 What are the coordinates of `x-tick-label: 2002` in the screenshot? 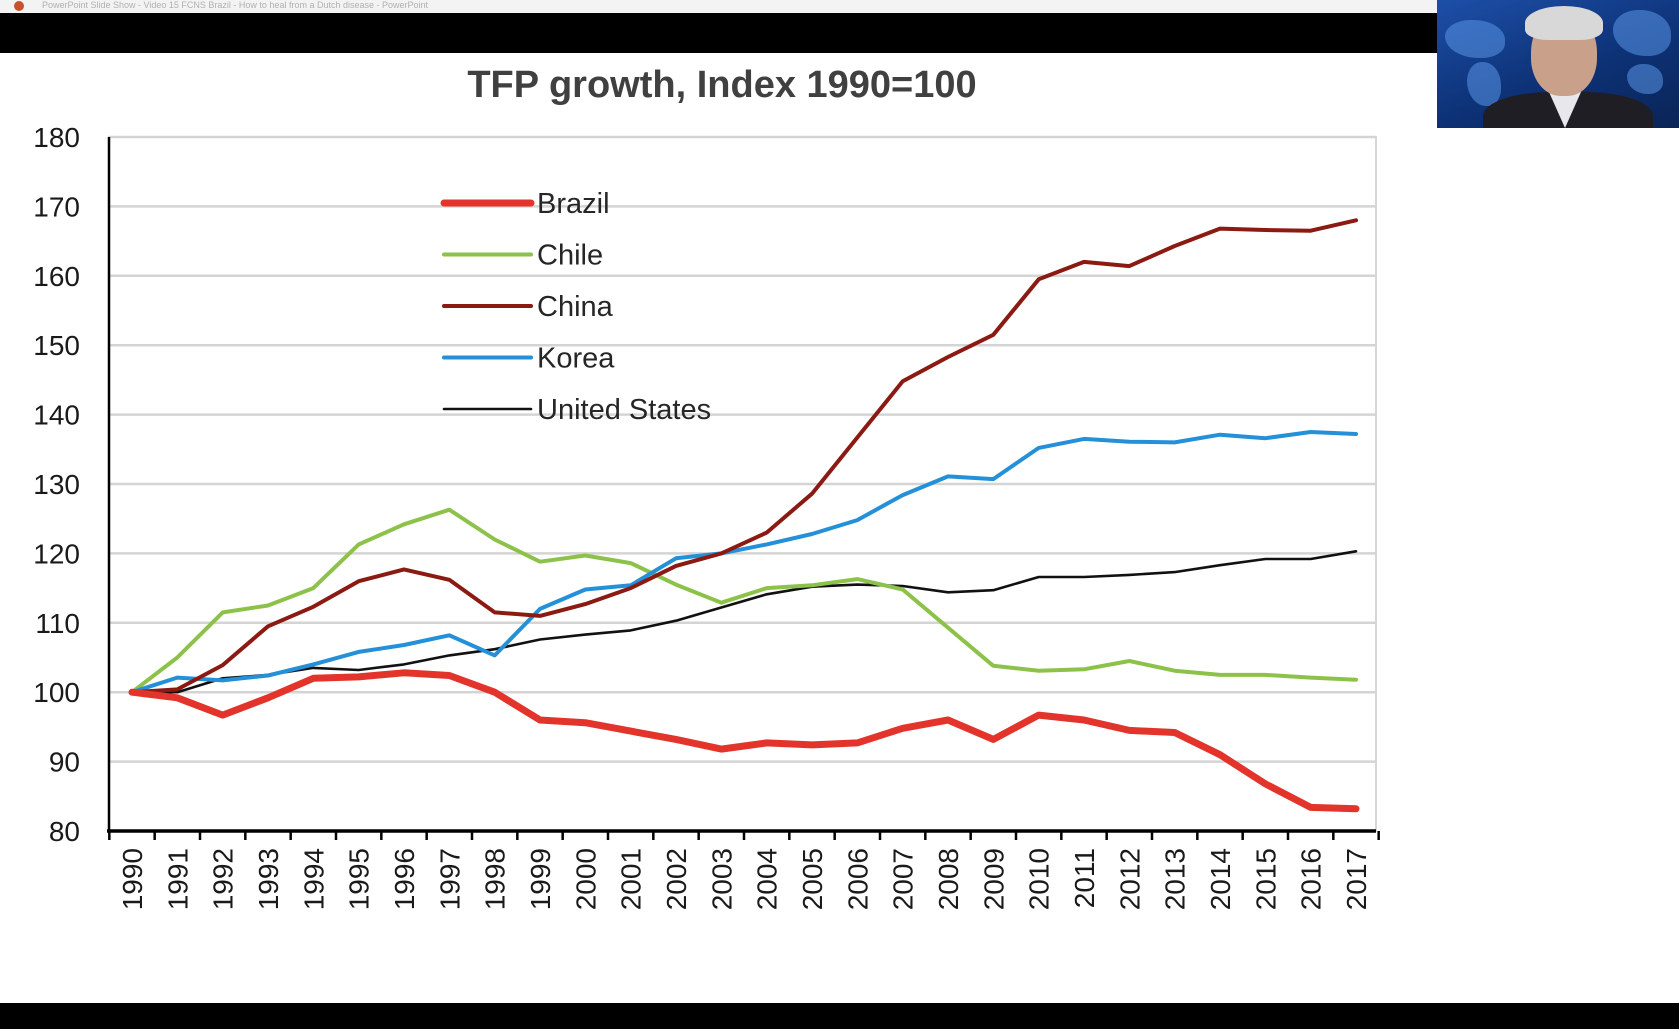 It's located at (676, 879).